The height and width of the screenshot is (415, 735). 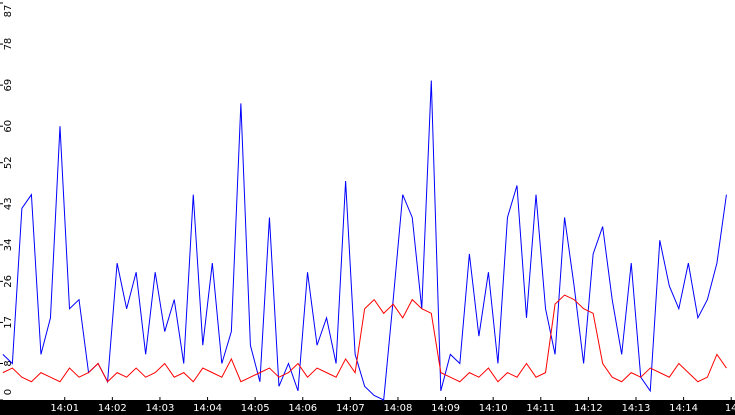 I want to click on y-tick-label: 26, so click(x=8, y=281).